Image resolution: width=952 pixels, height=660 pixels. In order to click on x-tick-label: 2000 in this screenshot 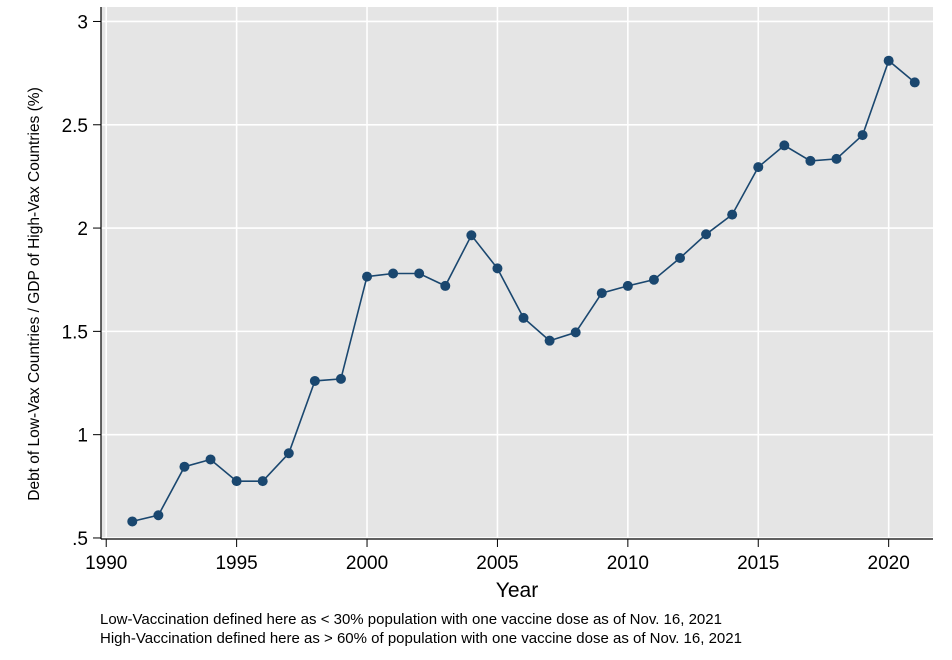, I will do `click(367, 563)`.